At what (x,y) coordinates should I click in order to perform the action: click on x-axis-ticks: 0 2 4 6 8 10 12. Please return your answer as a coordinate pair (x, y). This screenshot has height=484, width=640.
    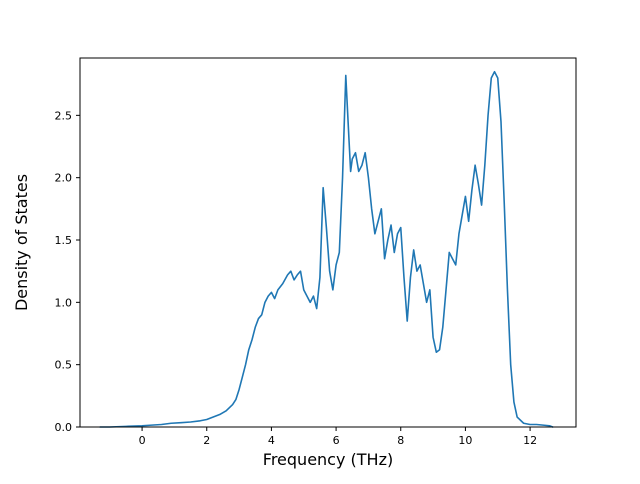
    Looking at the image, I should click on (338, 437).